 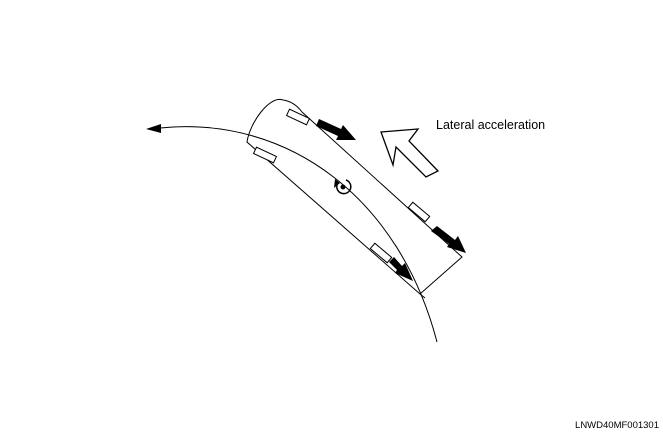 I want to click on yaw-rotation-icon, so click(x=343, y=187).